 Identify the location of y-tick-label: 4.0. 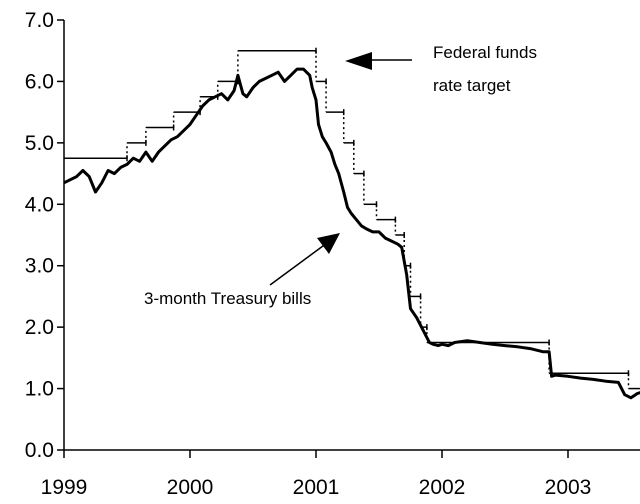
(39, 204).